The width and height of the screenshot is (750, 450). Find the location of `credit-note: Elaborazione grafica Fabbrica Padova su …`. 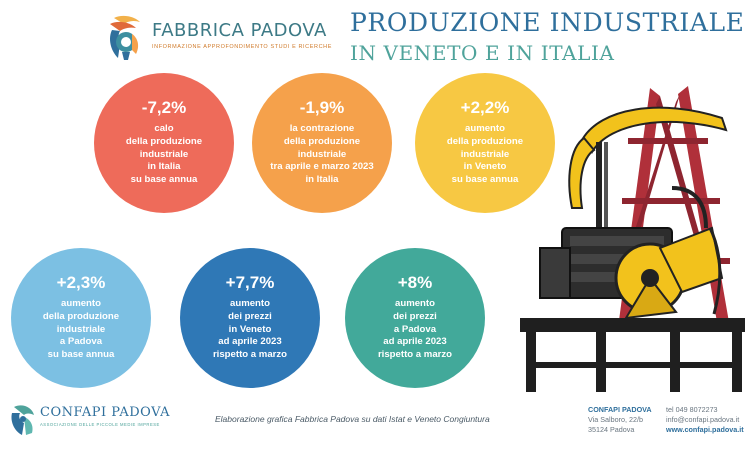

credit-note: Elaborazione grafica Fabbrica Padova su … is located at coordinates (352, 419).